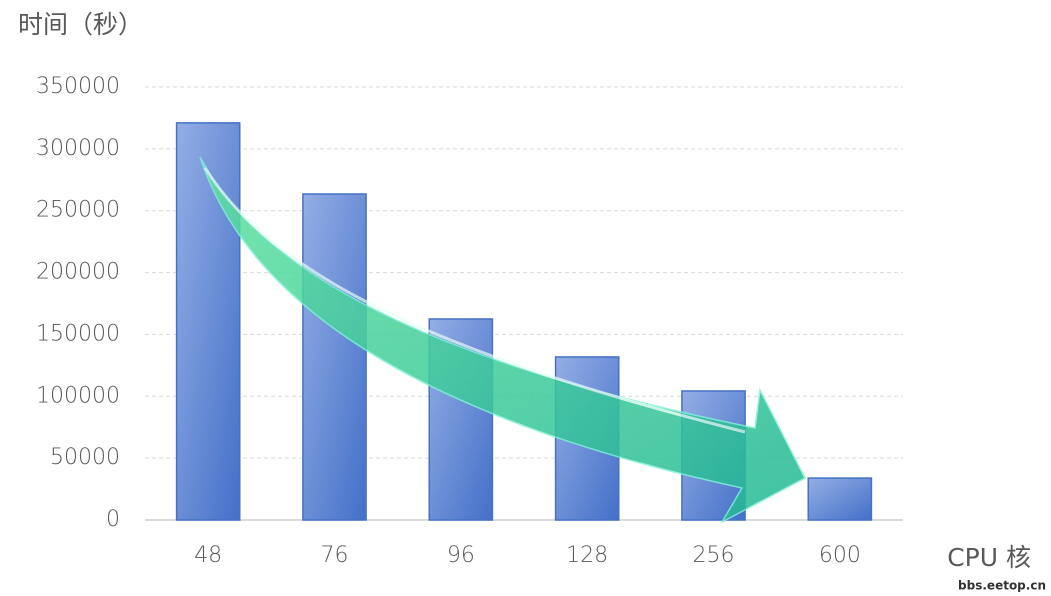  I want to click on x-tick-label: 48, so click(208, 555).